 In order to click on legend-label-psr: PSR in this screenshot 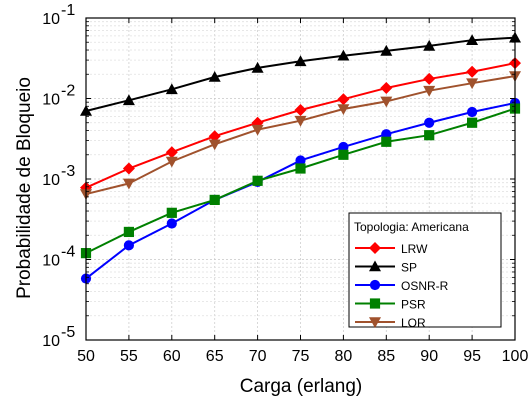, I will do `click(413, 305)`.